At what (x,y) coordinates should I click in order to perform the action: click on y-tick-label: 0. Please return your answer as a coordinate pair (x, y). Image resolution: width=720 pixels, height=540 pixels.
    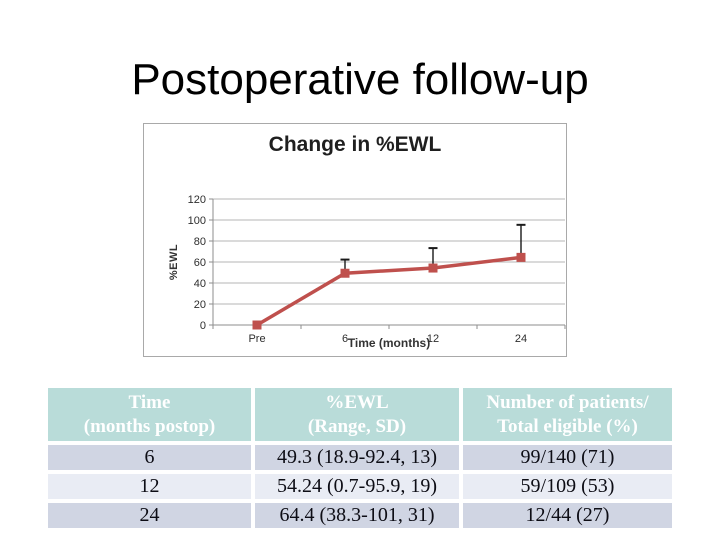
    Looking at the image, I should click on (203, 326).